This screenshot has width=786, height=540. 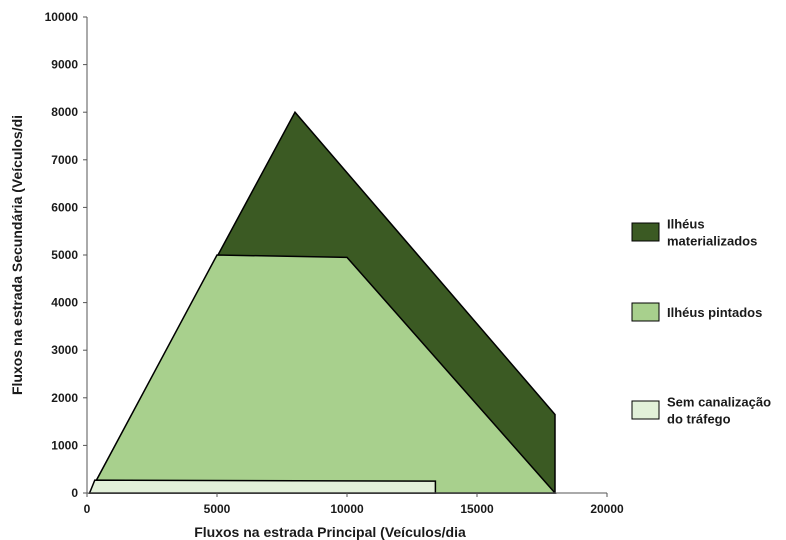 What do you see at coordinates (62, 17) in the screenshot?
I see `y-tick-label: 10000` at bounding box center [62, 17].